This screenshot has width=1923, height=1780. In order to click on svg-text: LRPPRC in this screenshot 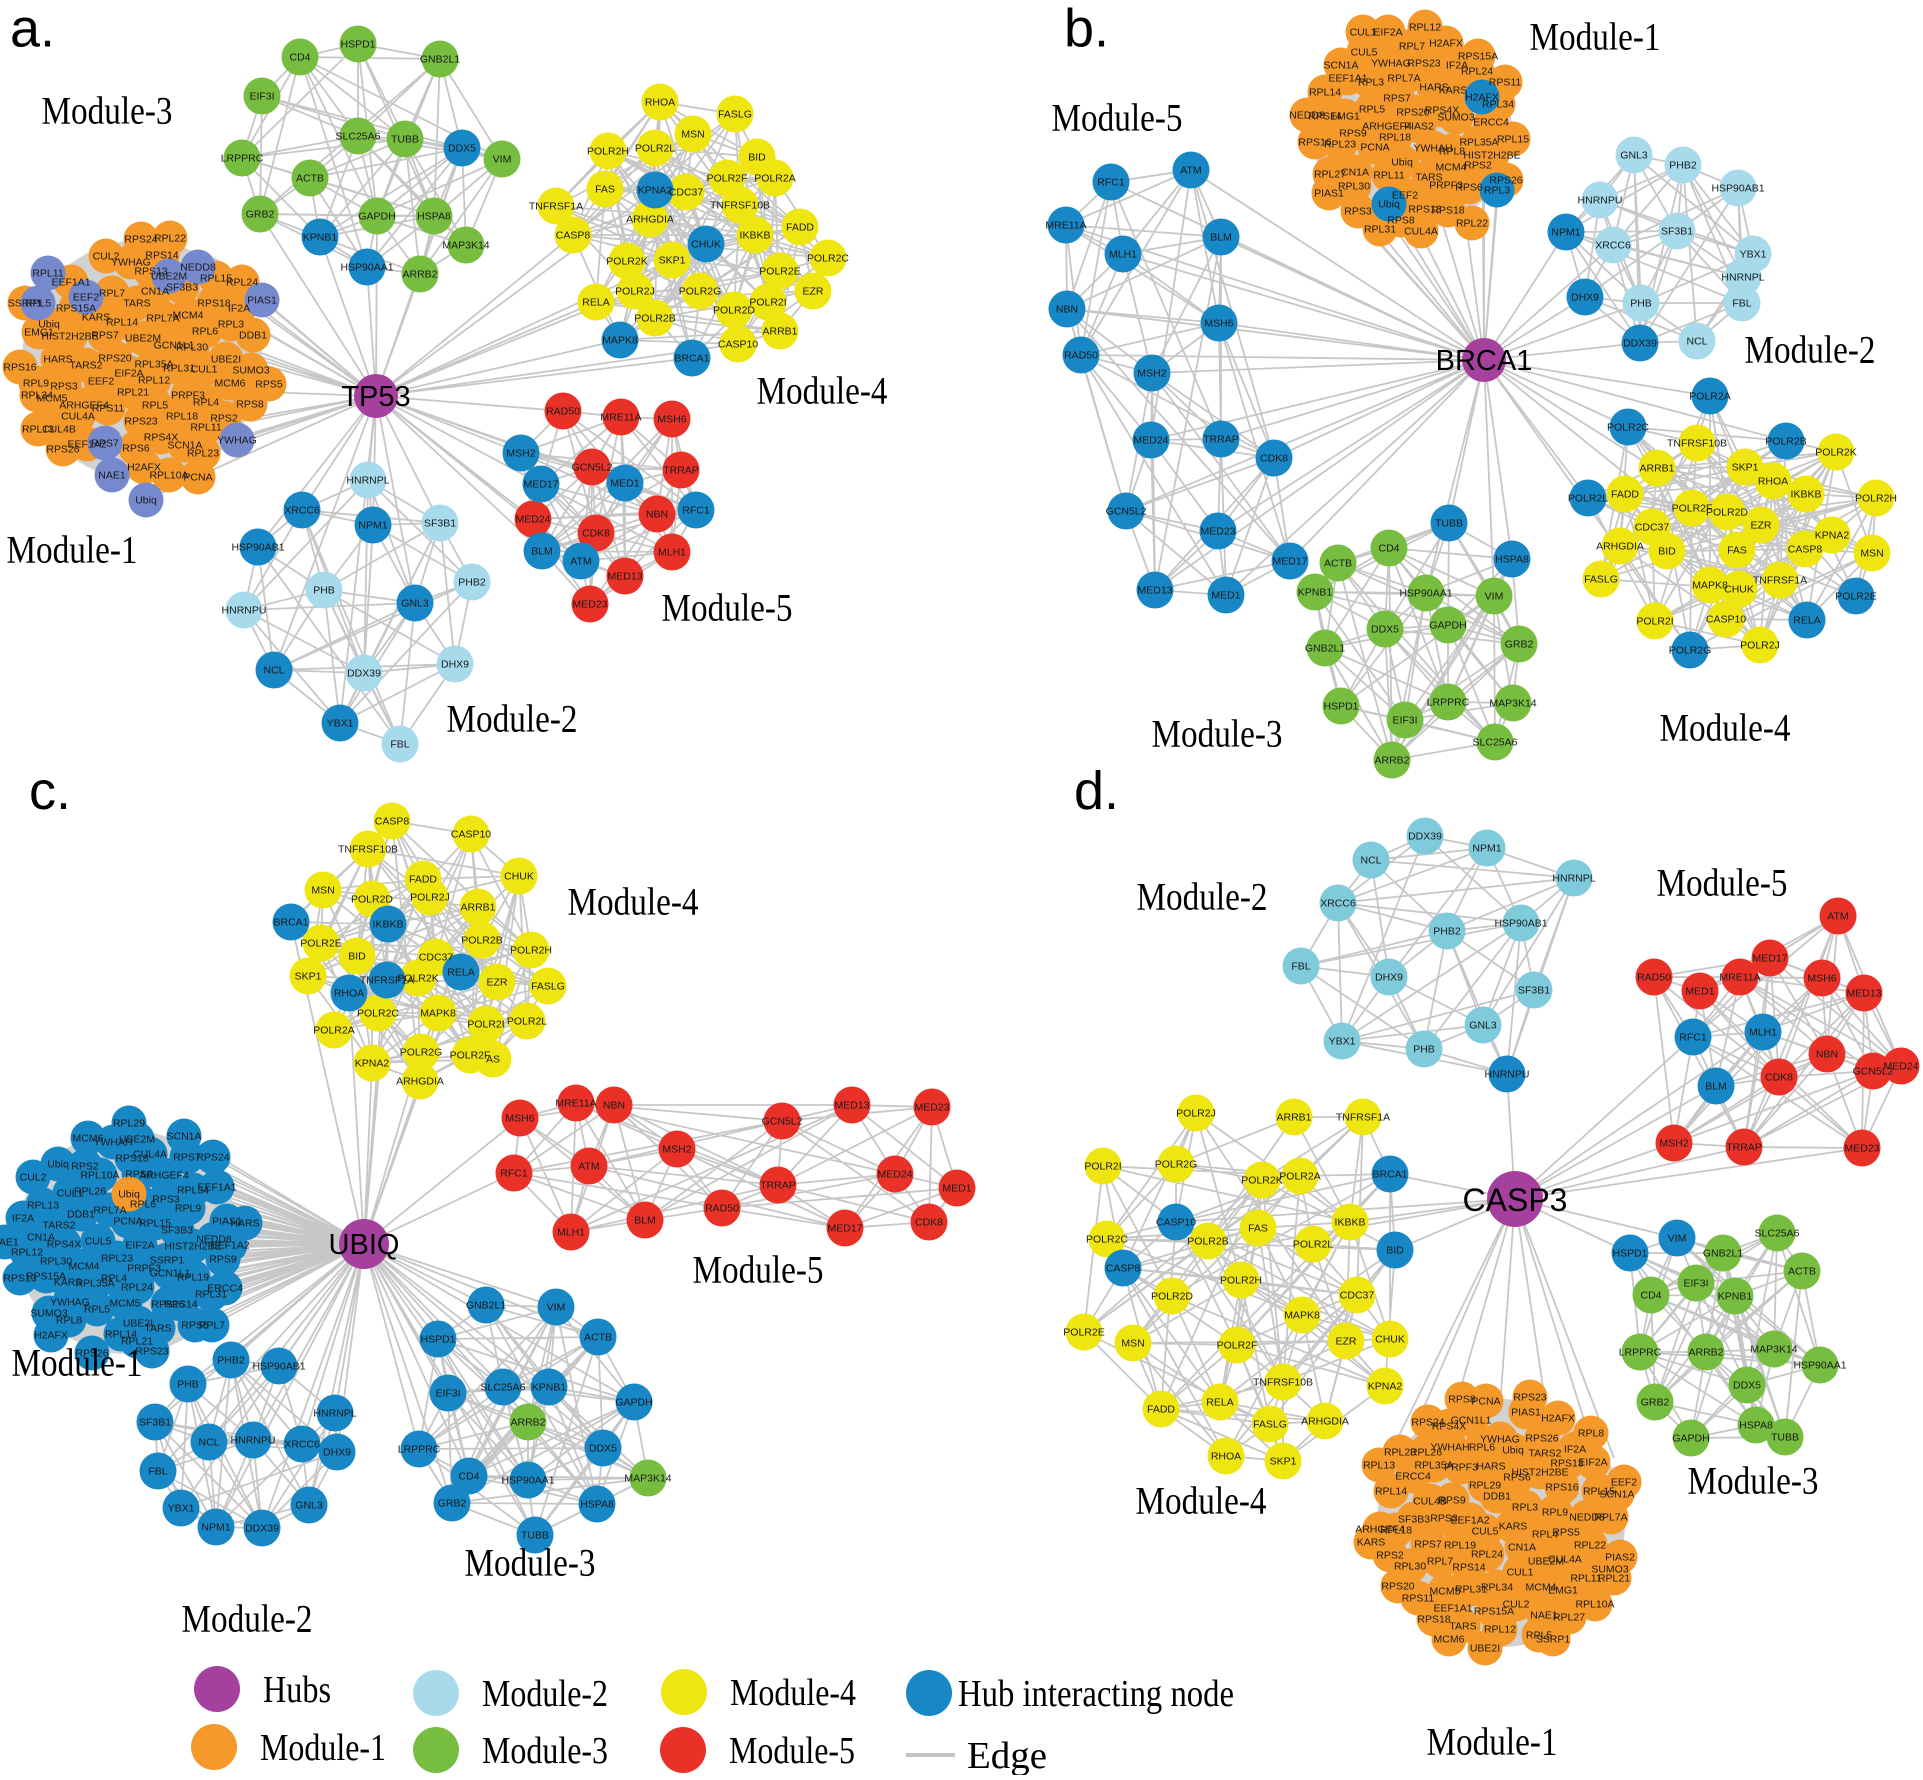, I will do `click(242, 159)`.